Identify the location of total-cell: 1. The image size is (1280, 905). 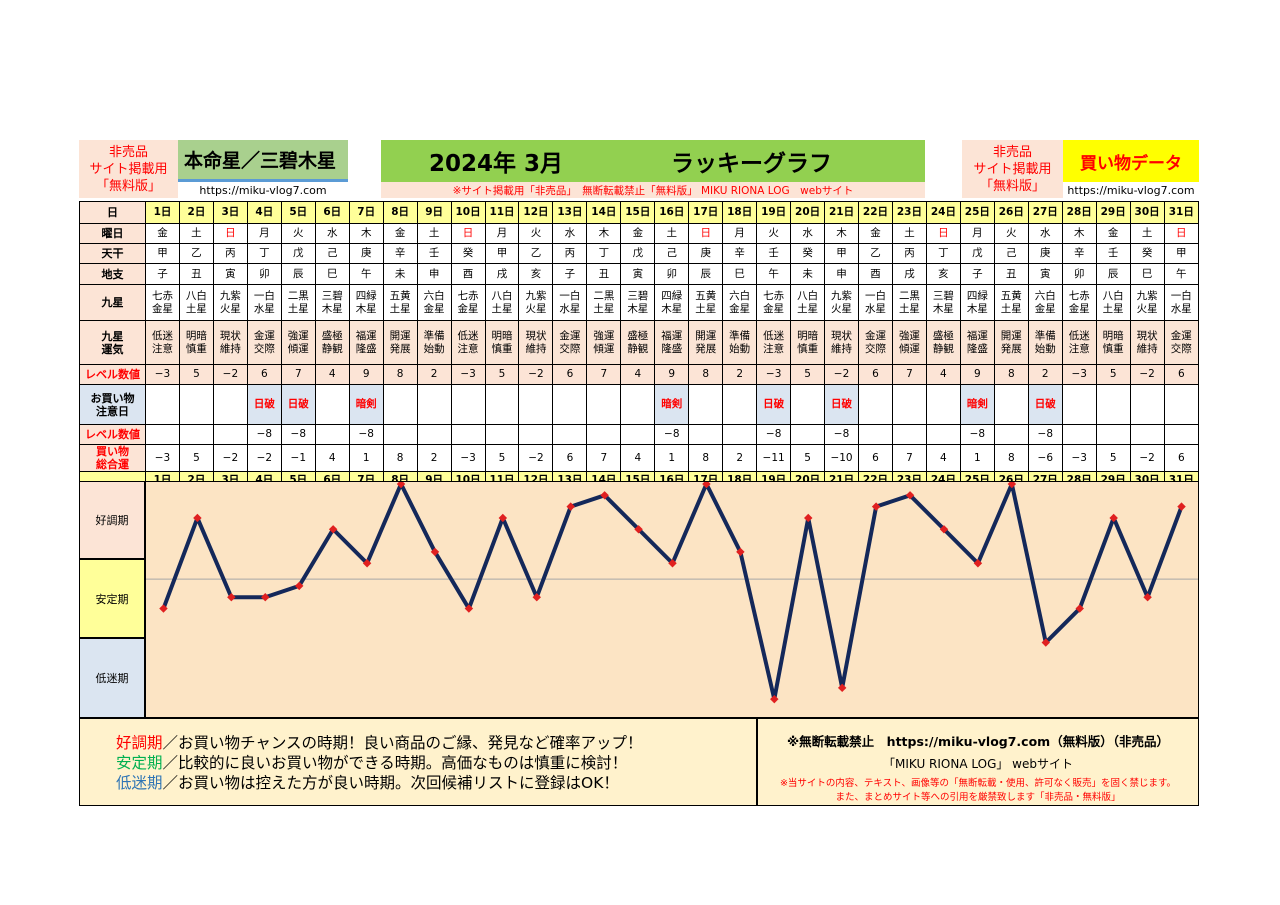
(977, 458).